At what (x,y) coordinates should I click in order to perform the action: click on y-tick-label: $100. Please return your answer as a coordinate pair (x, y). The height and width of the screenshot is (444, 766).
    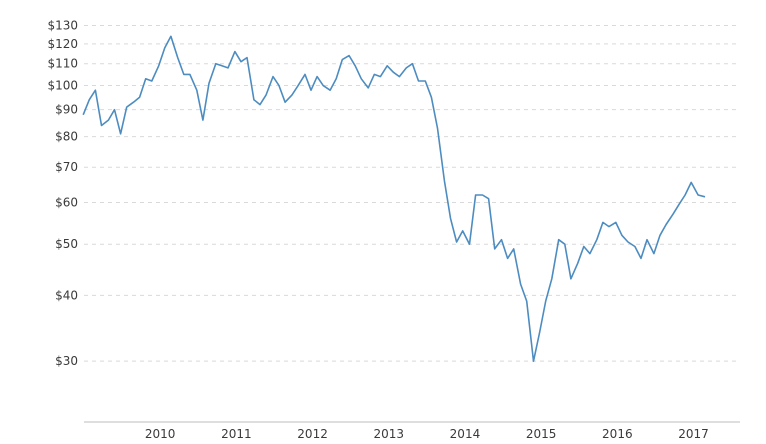
    Looking at the image, I should click on (62, 86).